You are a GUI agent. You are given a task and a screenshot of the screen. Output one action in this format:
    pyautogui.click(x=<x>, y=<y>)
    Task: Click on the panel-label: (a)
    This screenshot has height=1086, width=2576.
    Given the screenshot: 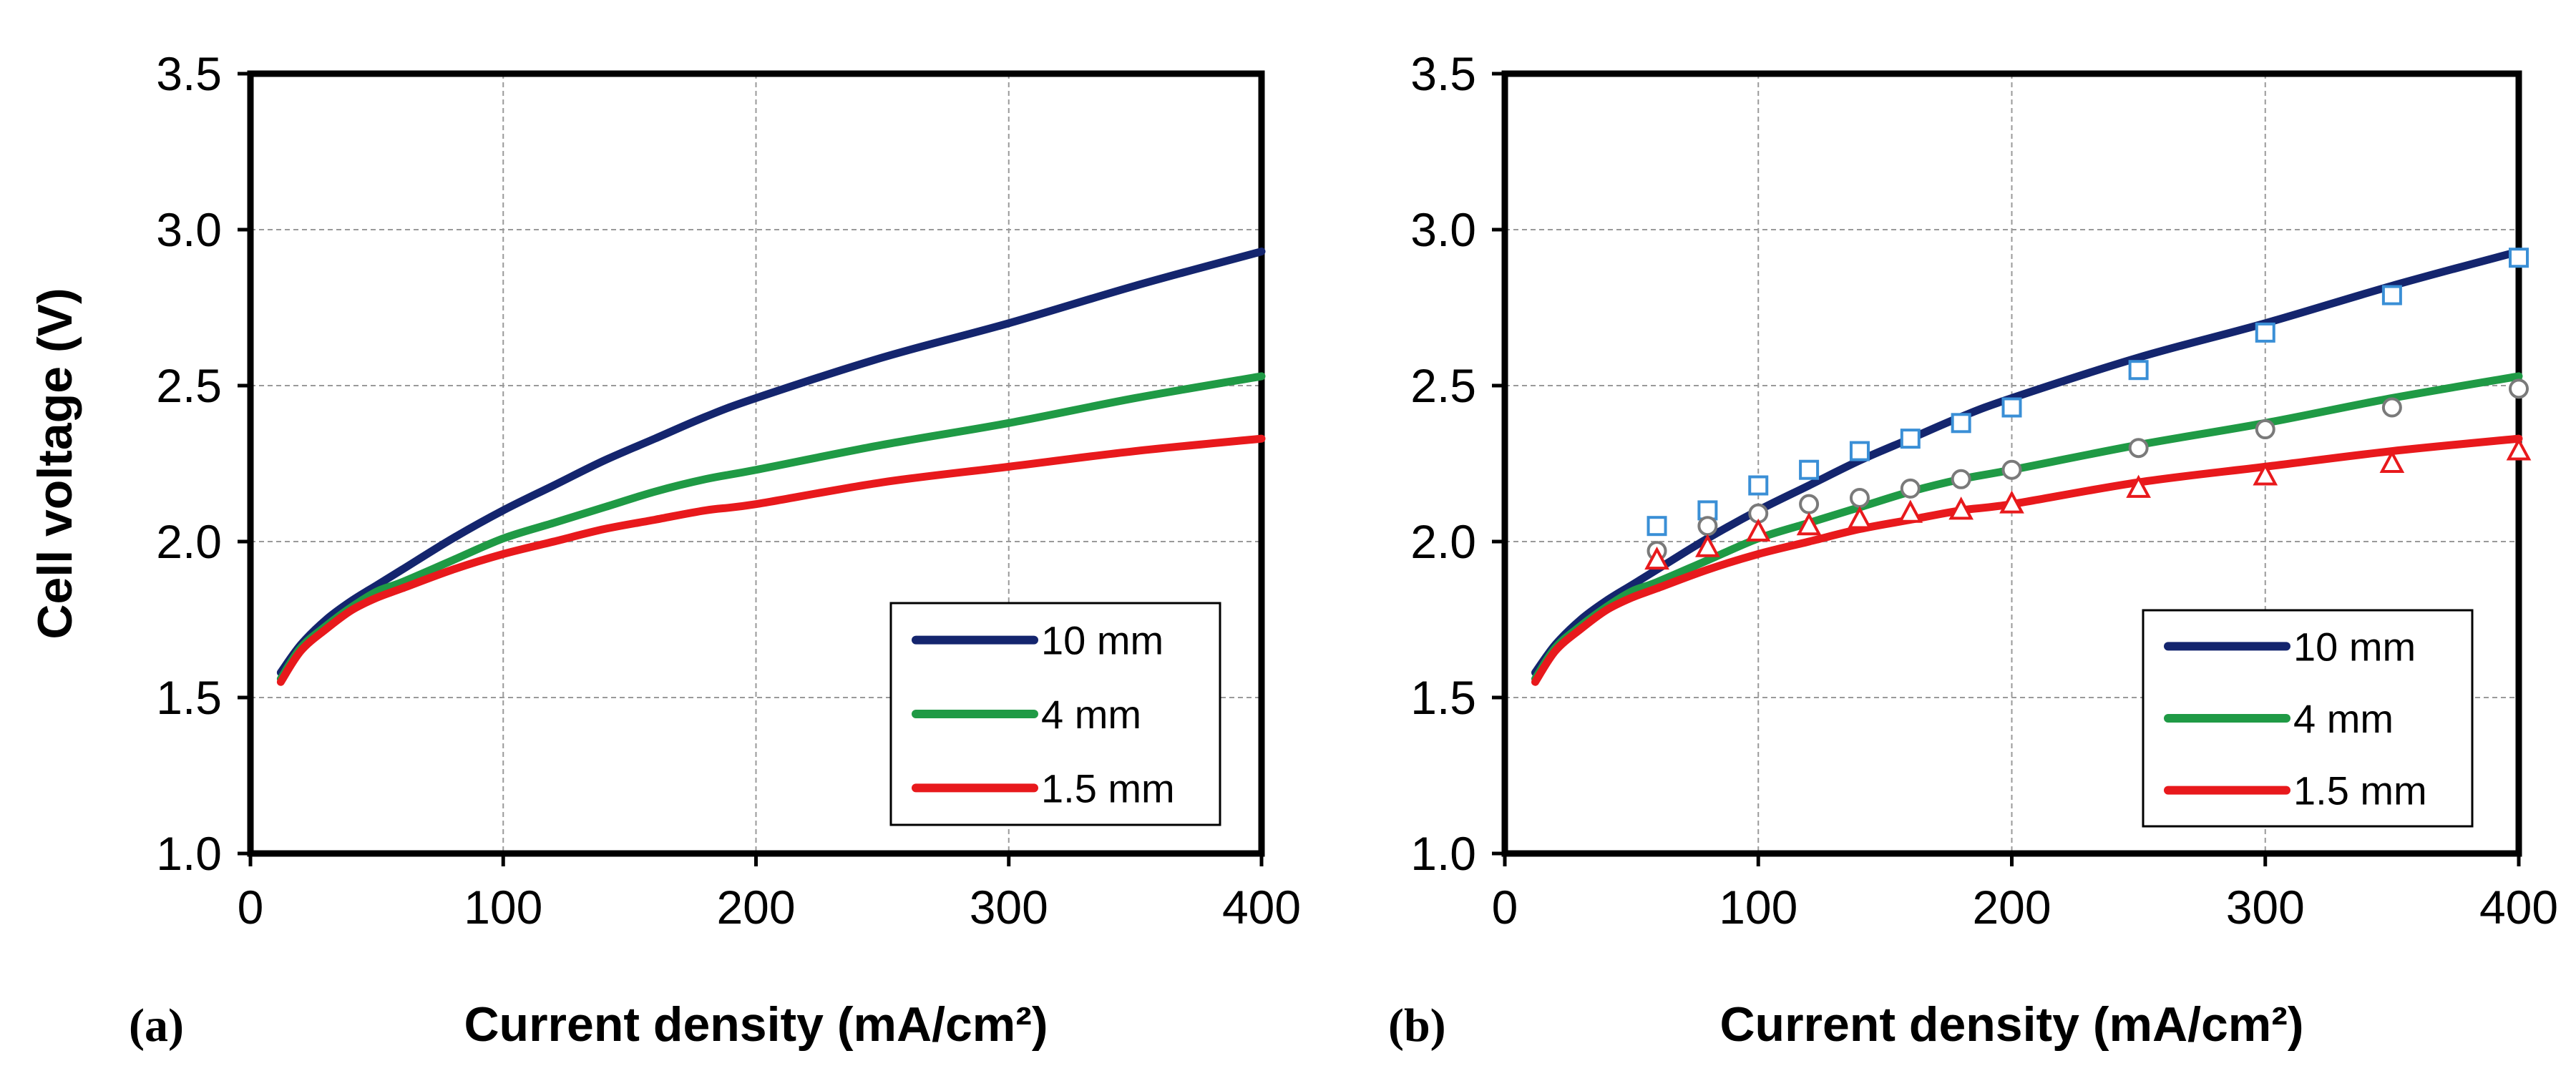 What is the action you would take?
    pyautogui.click(x=156, y=1025)
    